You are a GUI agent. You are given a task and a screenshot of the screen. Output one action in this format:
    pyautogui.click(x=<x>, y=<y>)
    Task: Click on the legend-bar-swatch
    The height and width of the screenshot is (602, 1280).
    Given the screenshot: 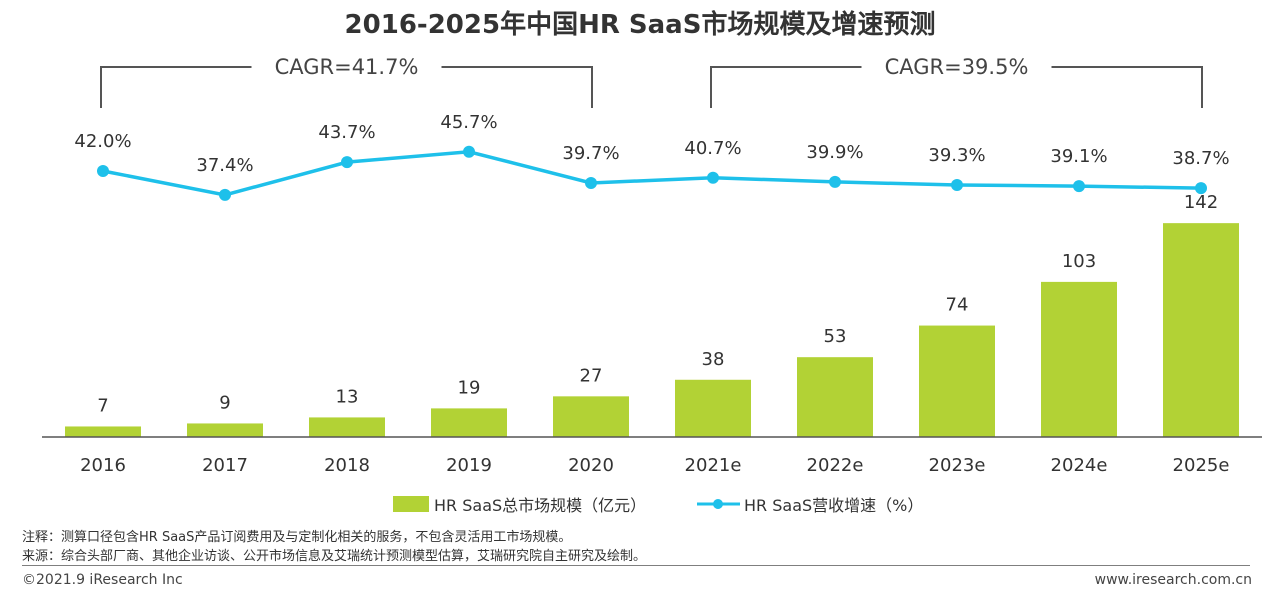 What is the action you would take?
    pyautogui.click(x=411, y=504)
    